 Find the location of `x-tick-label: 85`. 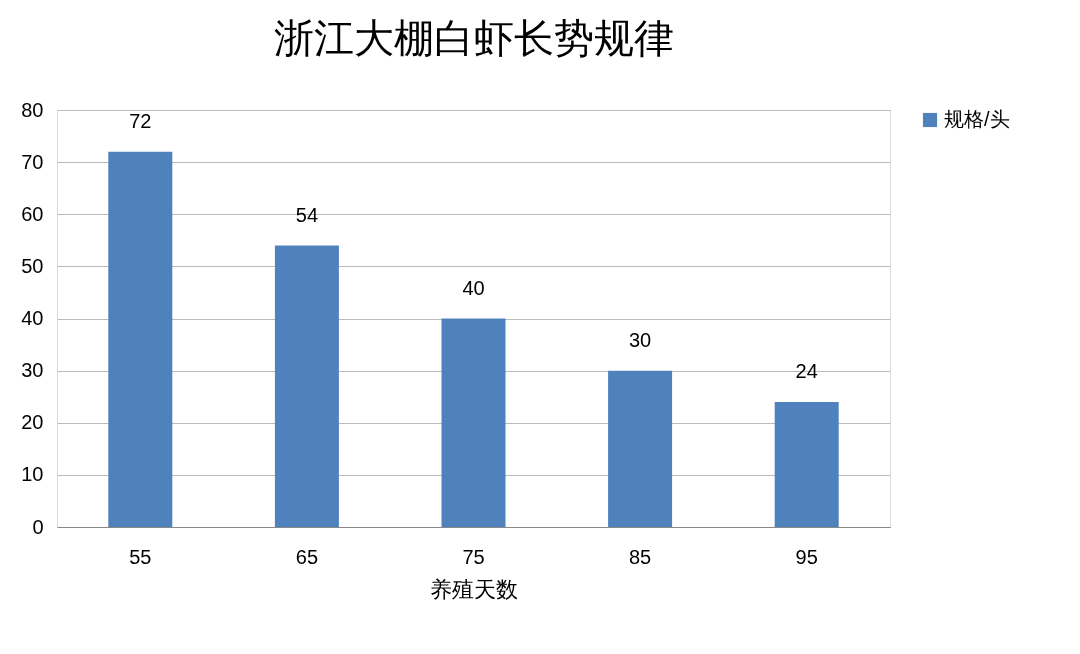

x-tick-label: 85 is located at coordinates (640, 556).